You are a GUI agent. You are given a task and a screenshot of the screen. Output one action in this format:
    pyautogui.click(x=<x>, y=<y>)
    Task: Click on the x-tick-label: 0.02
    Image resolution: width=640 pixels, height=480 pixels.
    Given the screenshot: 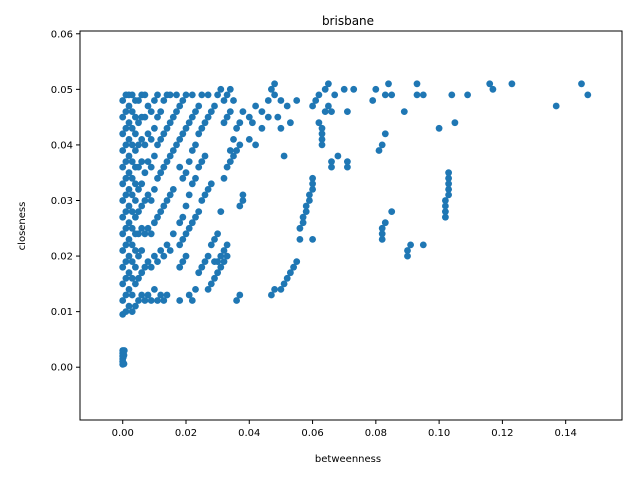 What is the action you would take?
    pyautogui.click(x=186, y=433)
    